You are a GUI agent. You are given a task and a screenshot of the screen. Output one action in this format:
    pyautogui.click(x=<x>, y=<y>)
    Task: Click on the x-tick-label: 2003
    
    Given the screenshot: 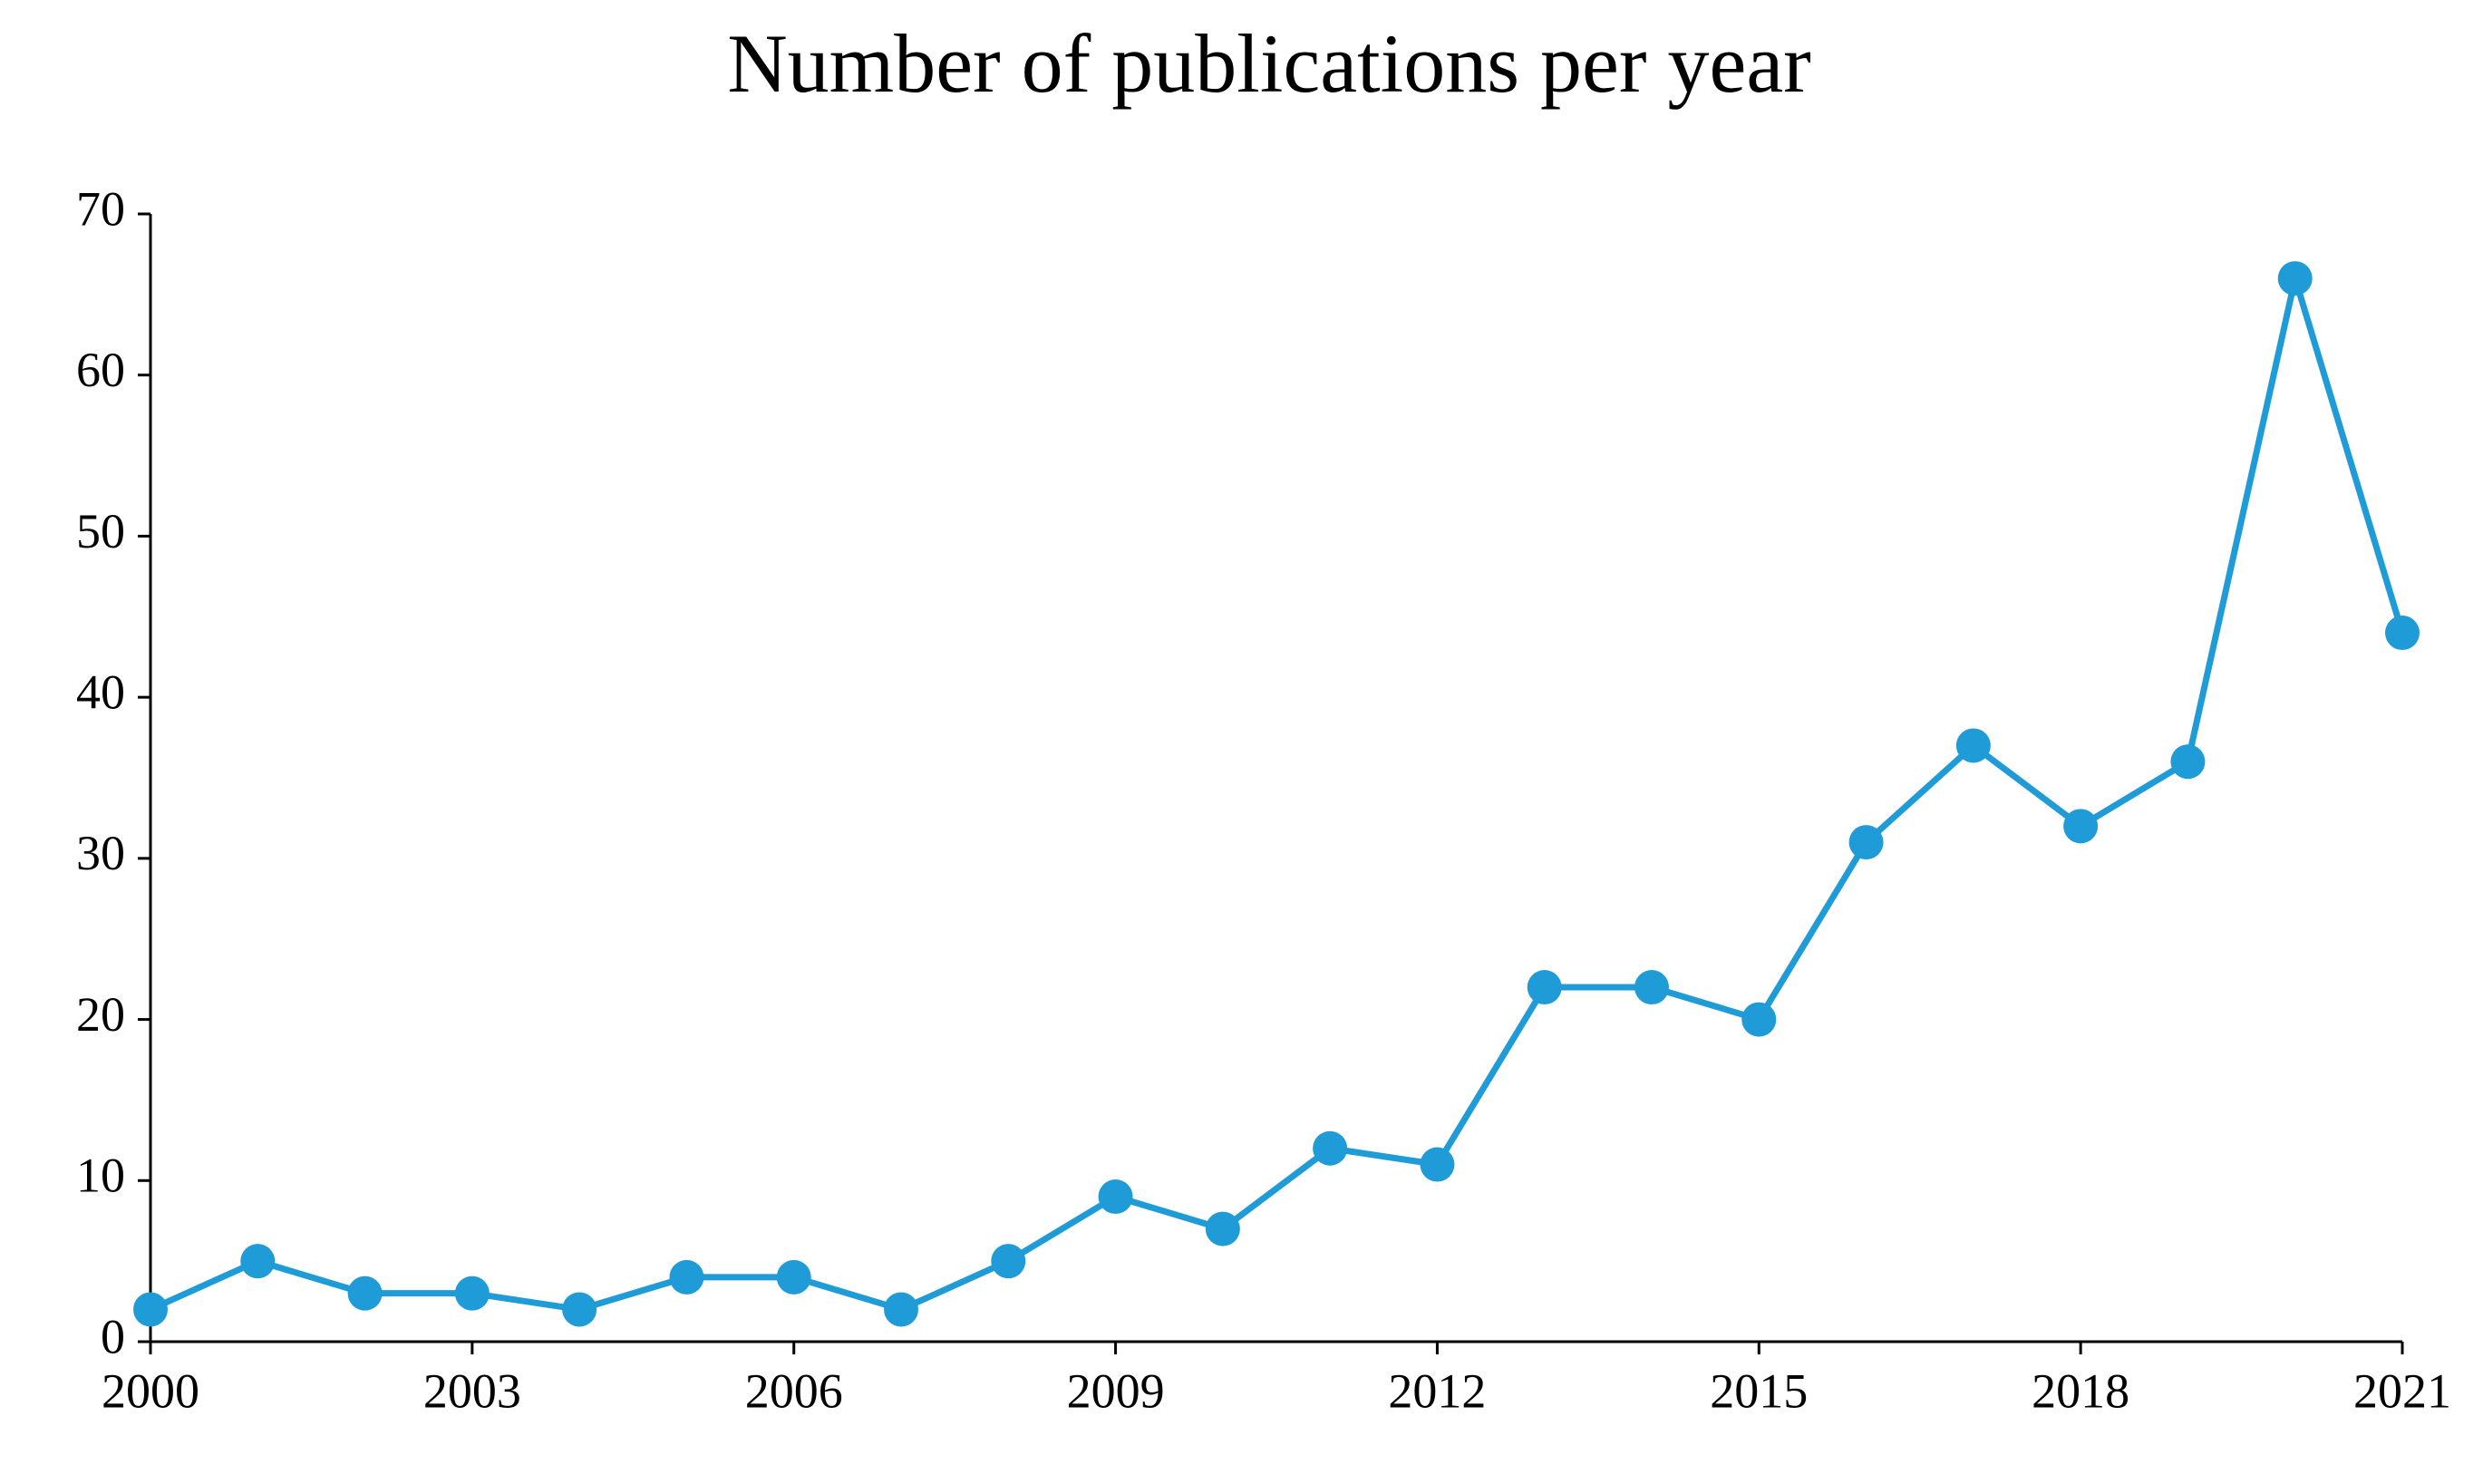 What is the action you would take?
    pyautogui.click(x=472, y=1390)
    